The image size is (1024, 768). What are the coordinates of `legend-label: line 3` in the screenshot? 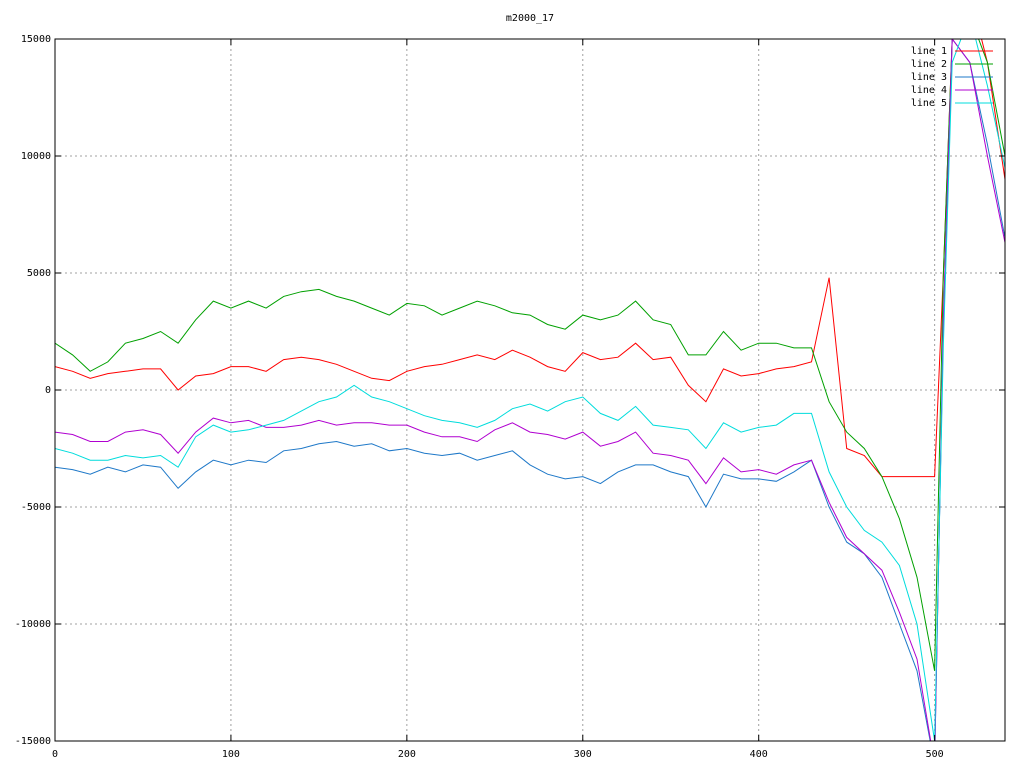 It's located at (929, 77).